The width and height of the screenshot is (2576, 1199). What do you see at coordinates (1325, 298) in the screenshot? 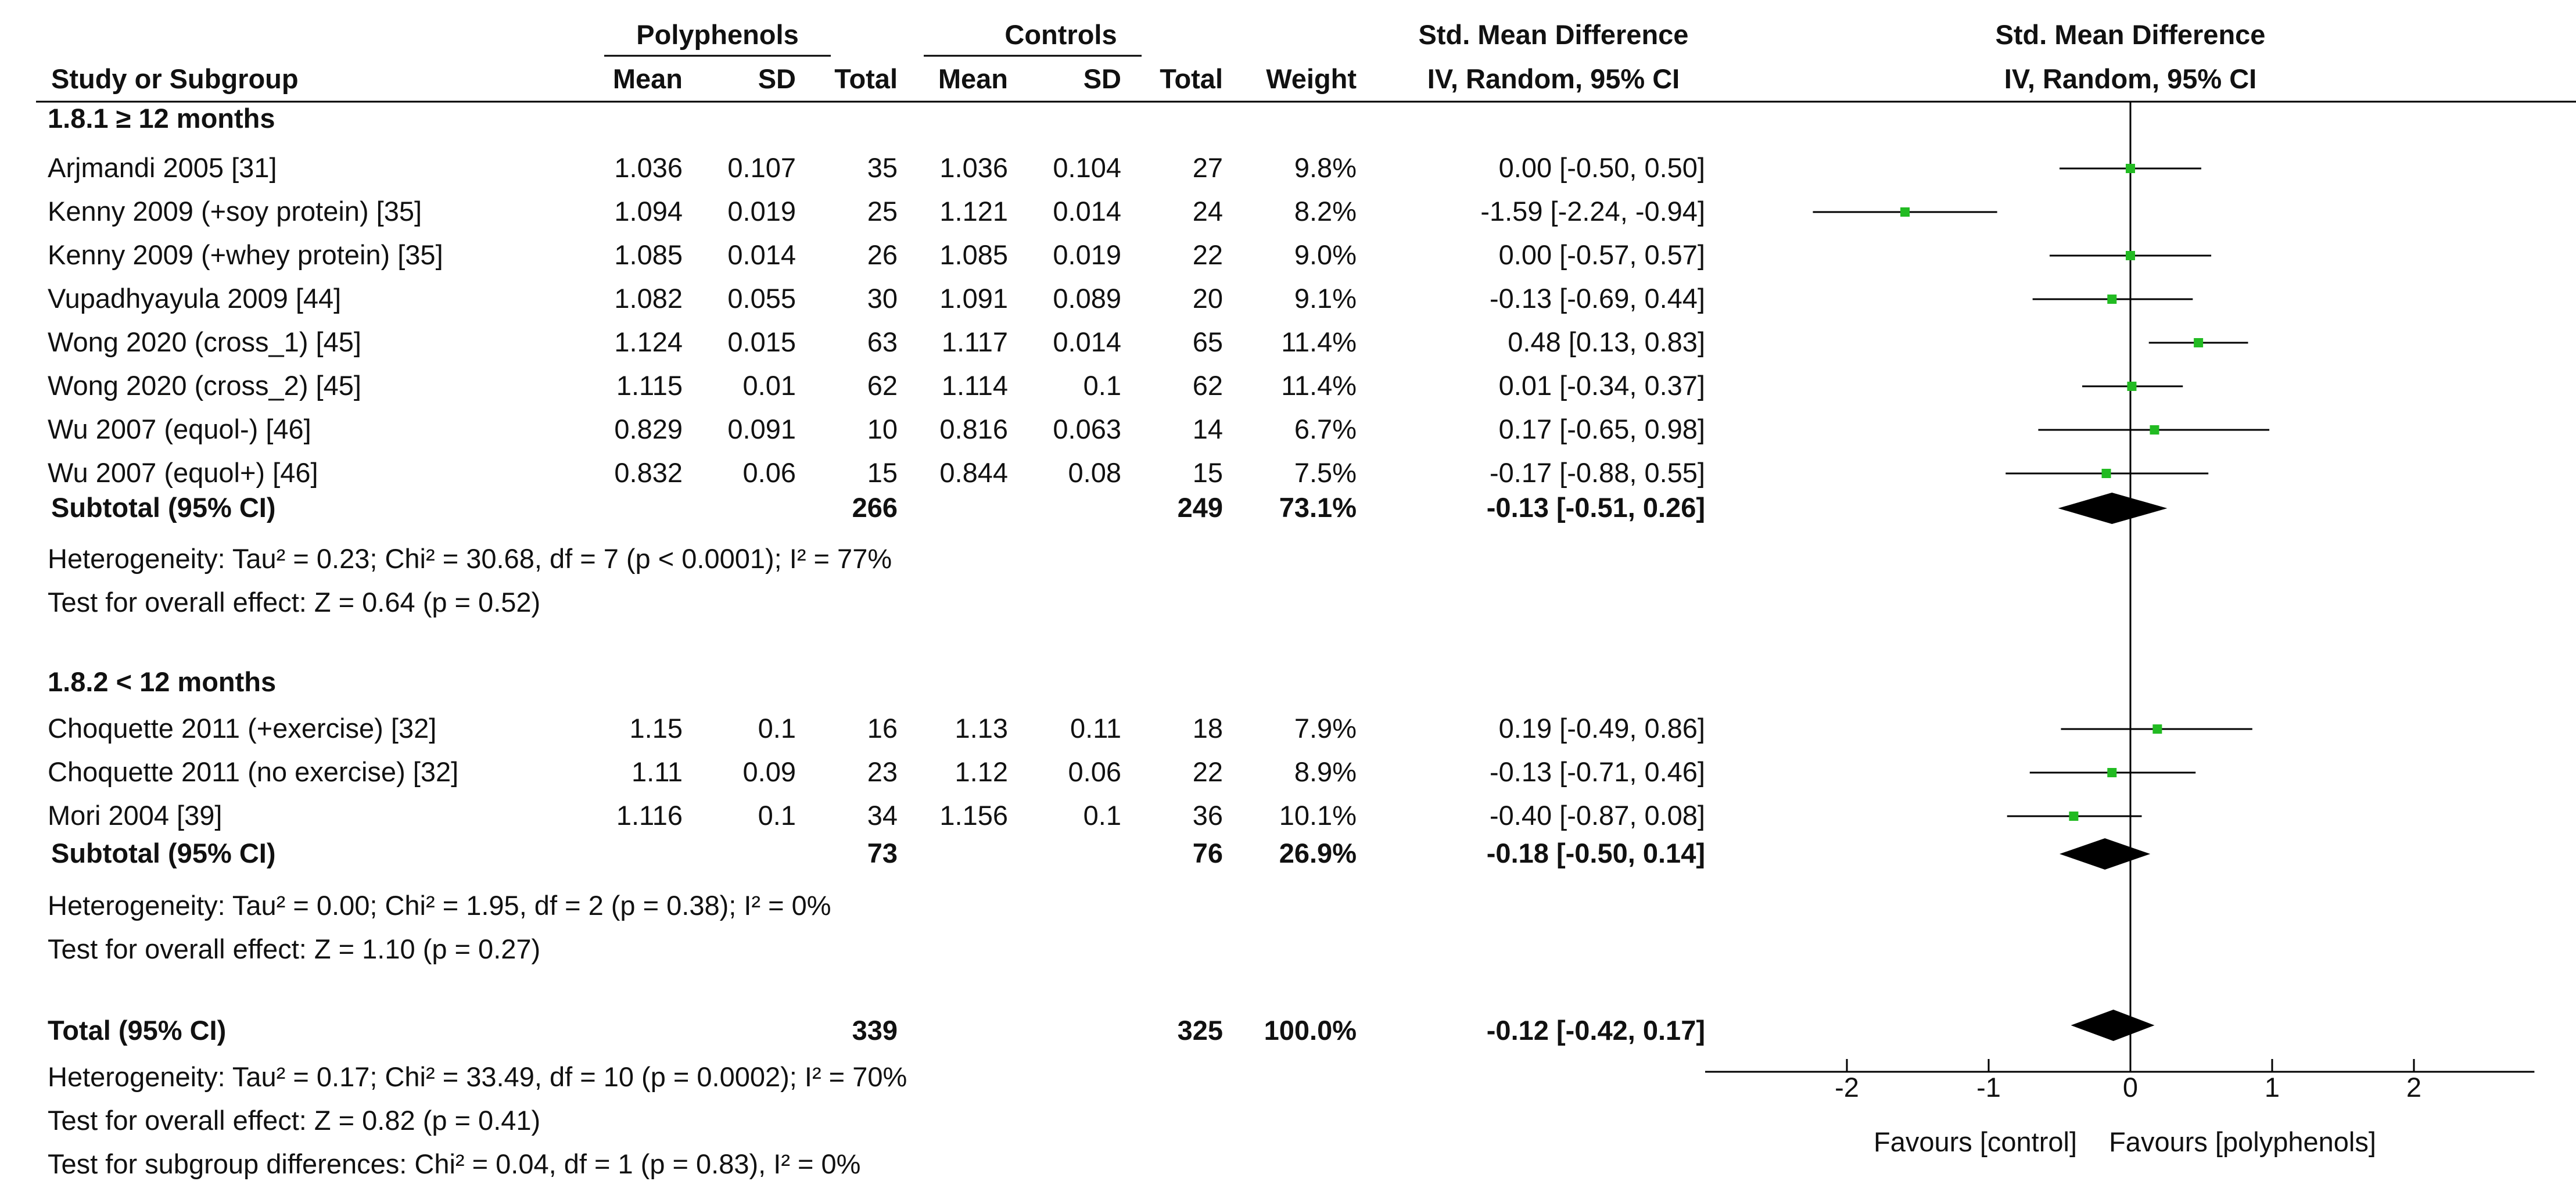
I see `weight: 9.1%` at bounding box center [1325, 298].